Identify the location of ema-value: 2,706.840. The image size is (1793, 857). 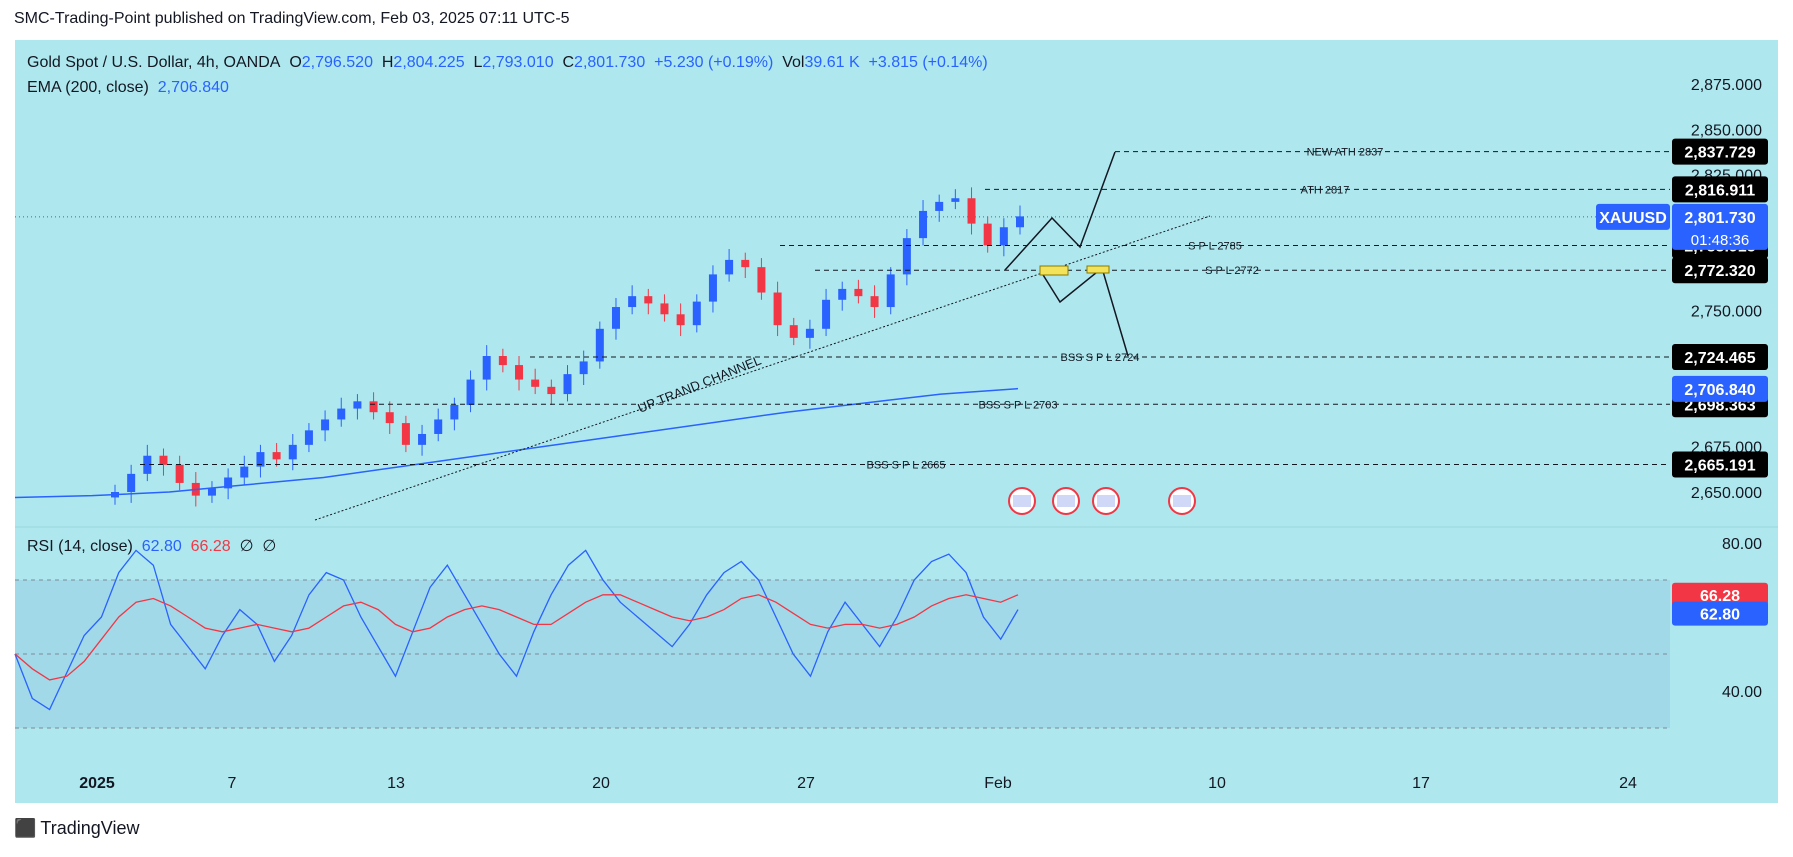
(193, 87).